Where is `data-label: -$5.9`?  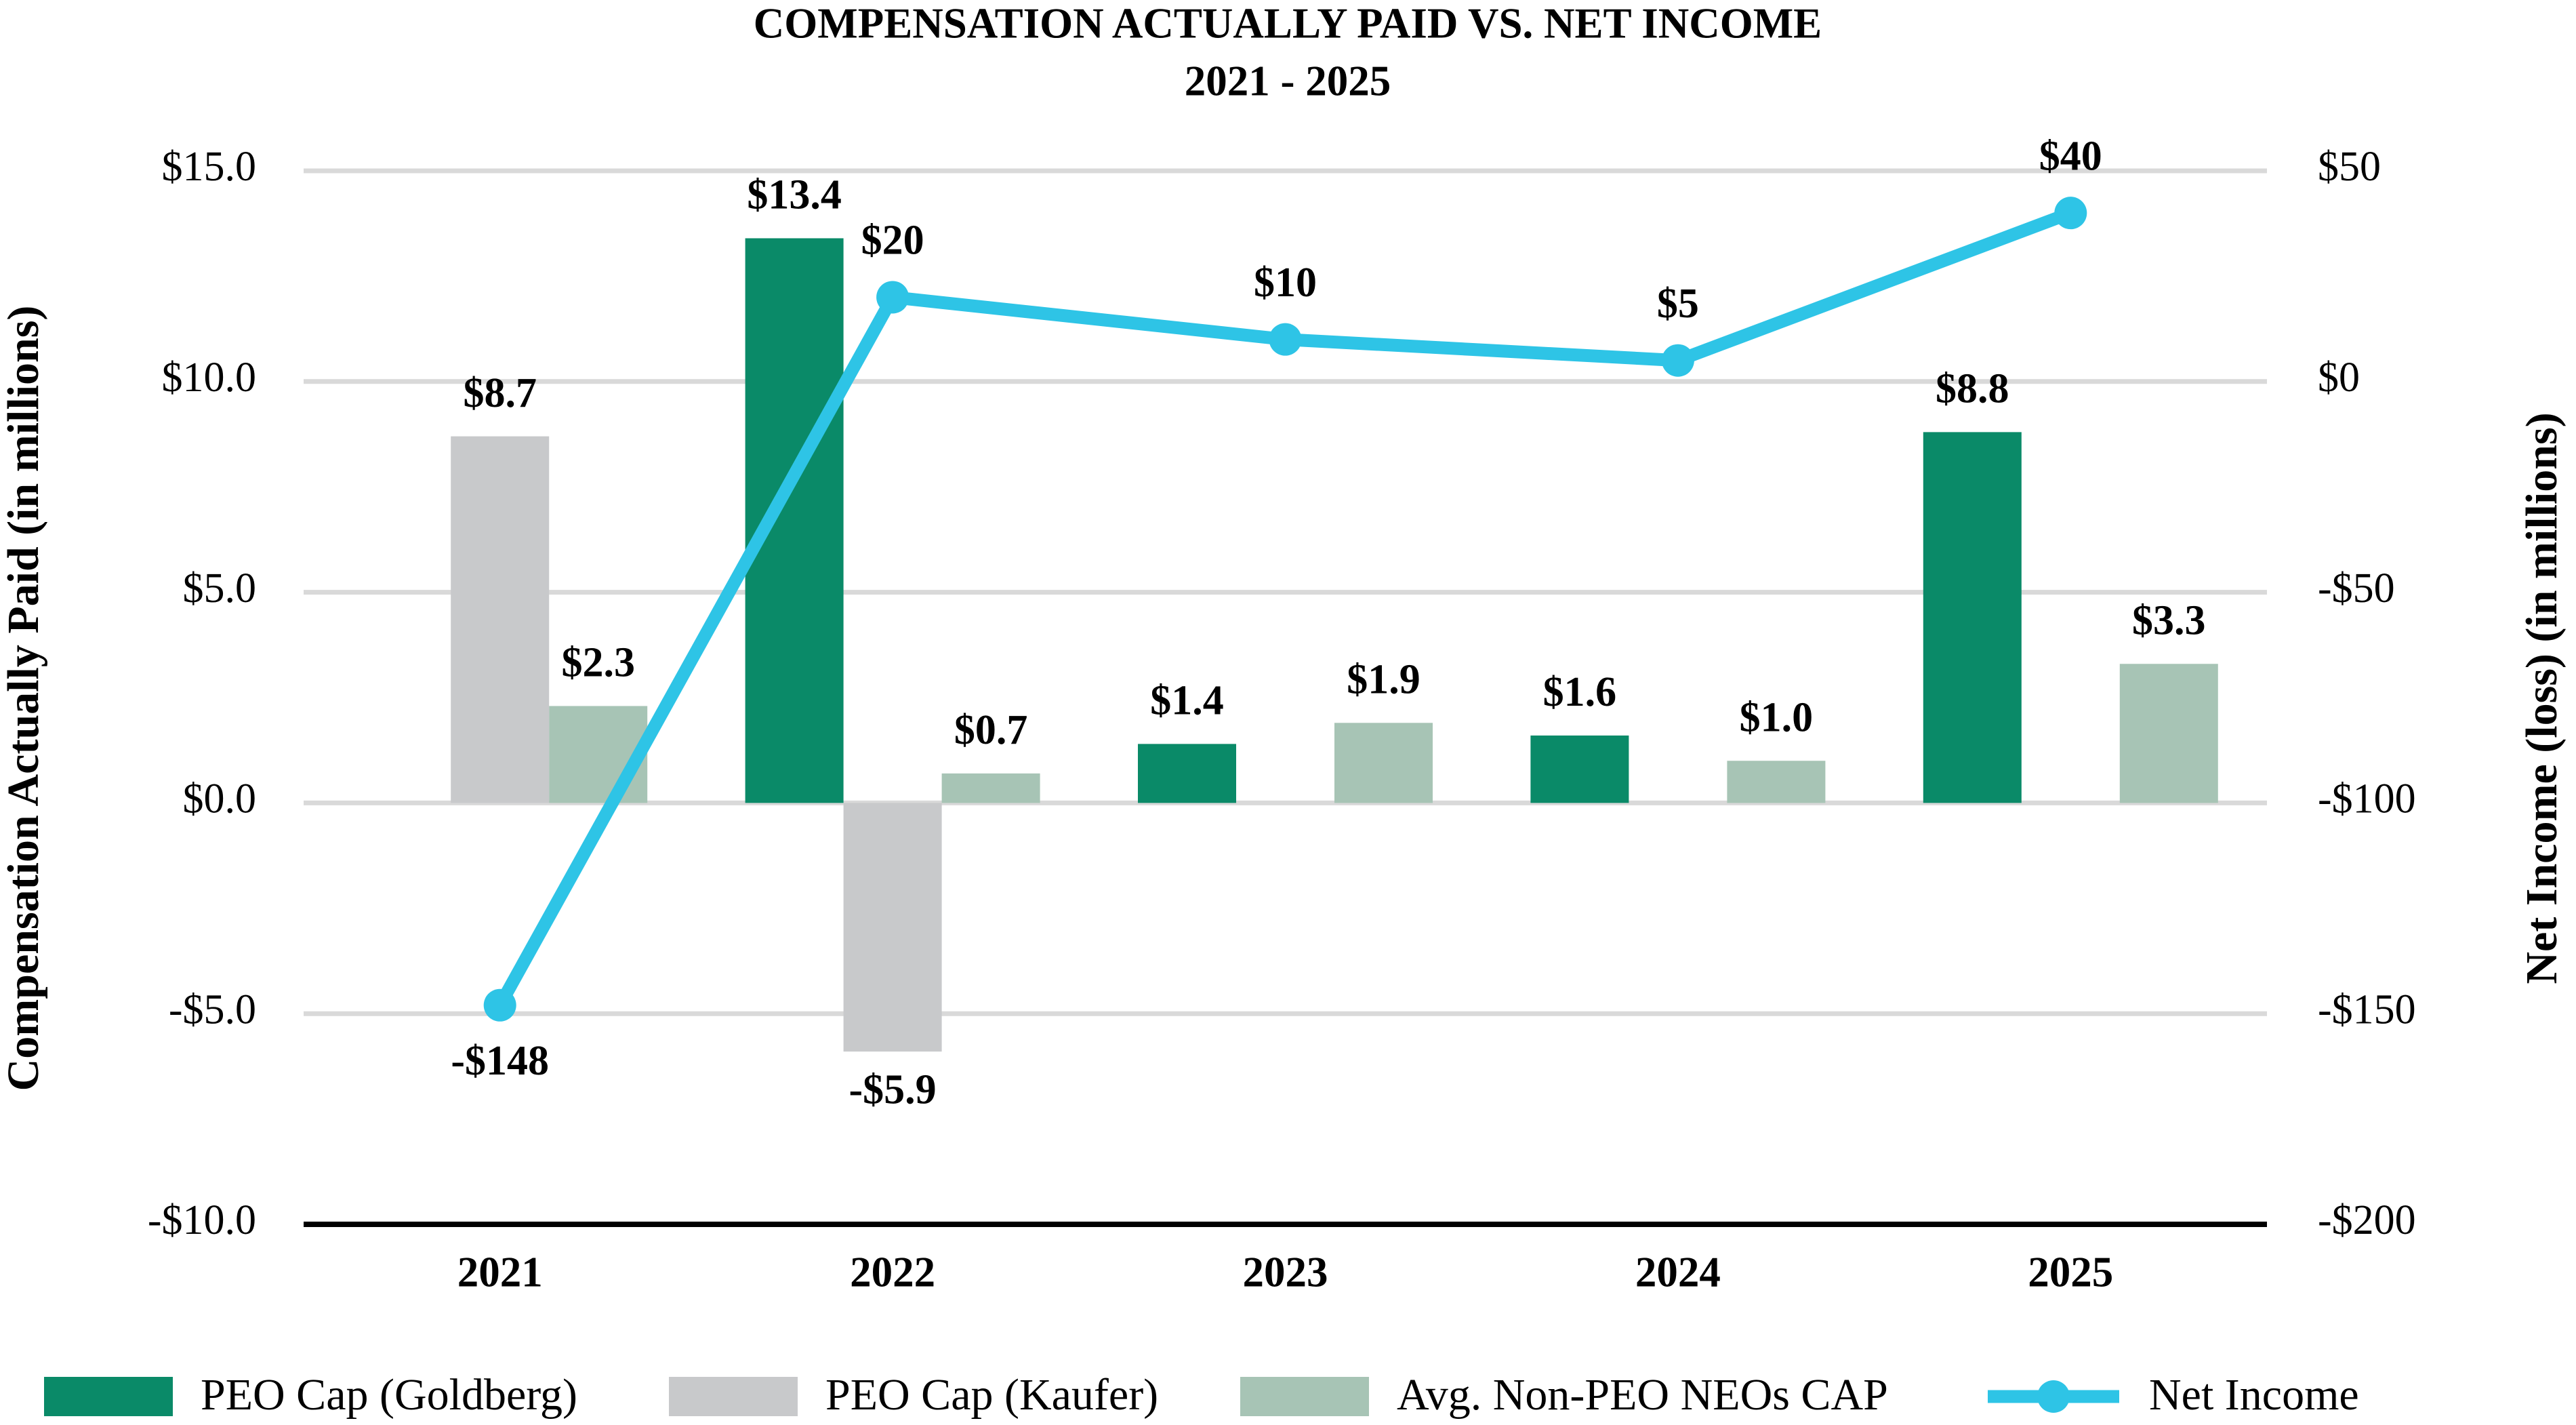 data-label: -$5.9 is located at coordinates (893, 1089).